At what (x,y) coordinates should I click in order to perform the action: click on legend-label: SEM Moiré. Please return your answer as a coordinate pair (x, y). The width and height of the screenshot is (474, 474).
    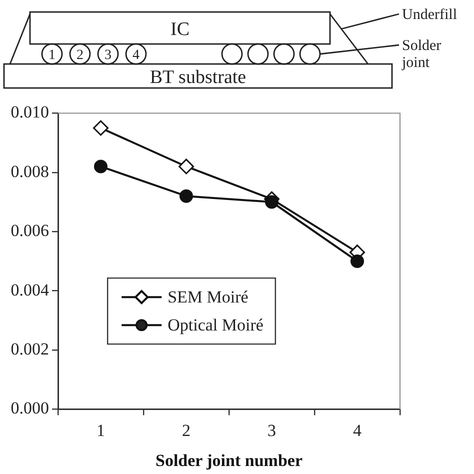
    Looking at the image, I should click on (208, 297).